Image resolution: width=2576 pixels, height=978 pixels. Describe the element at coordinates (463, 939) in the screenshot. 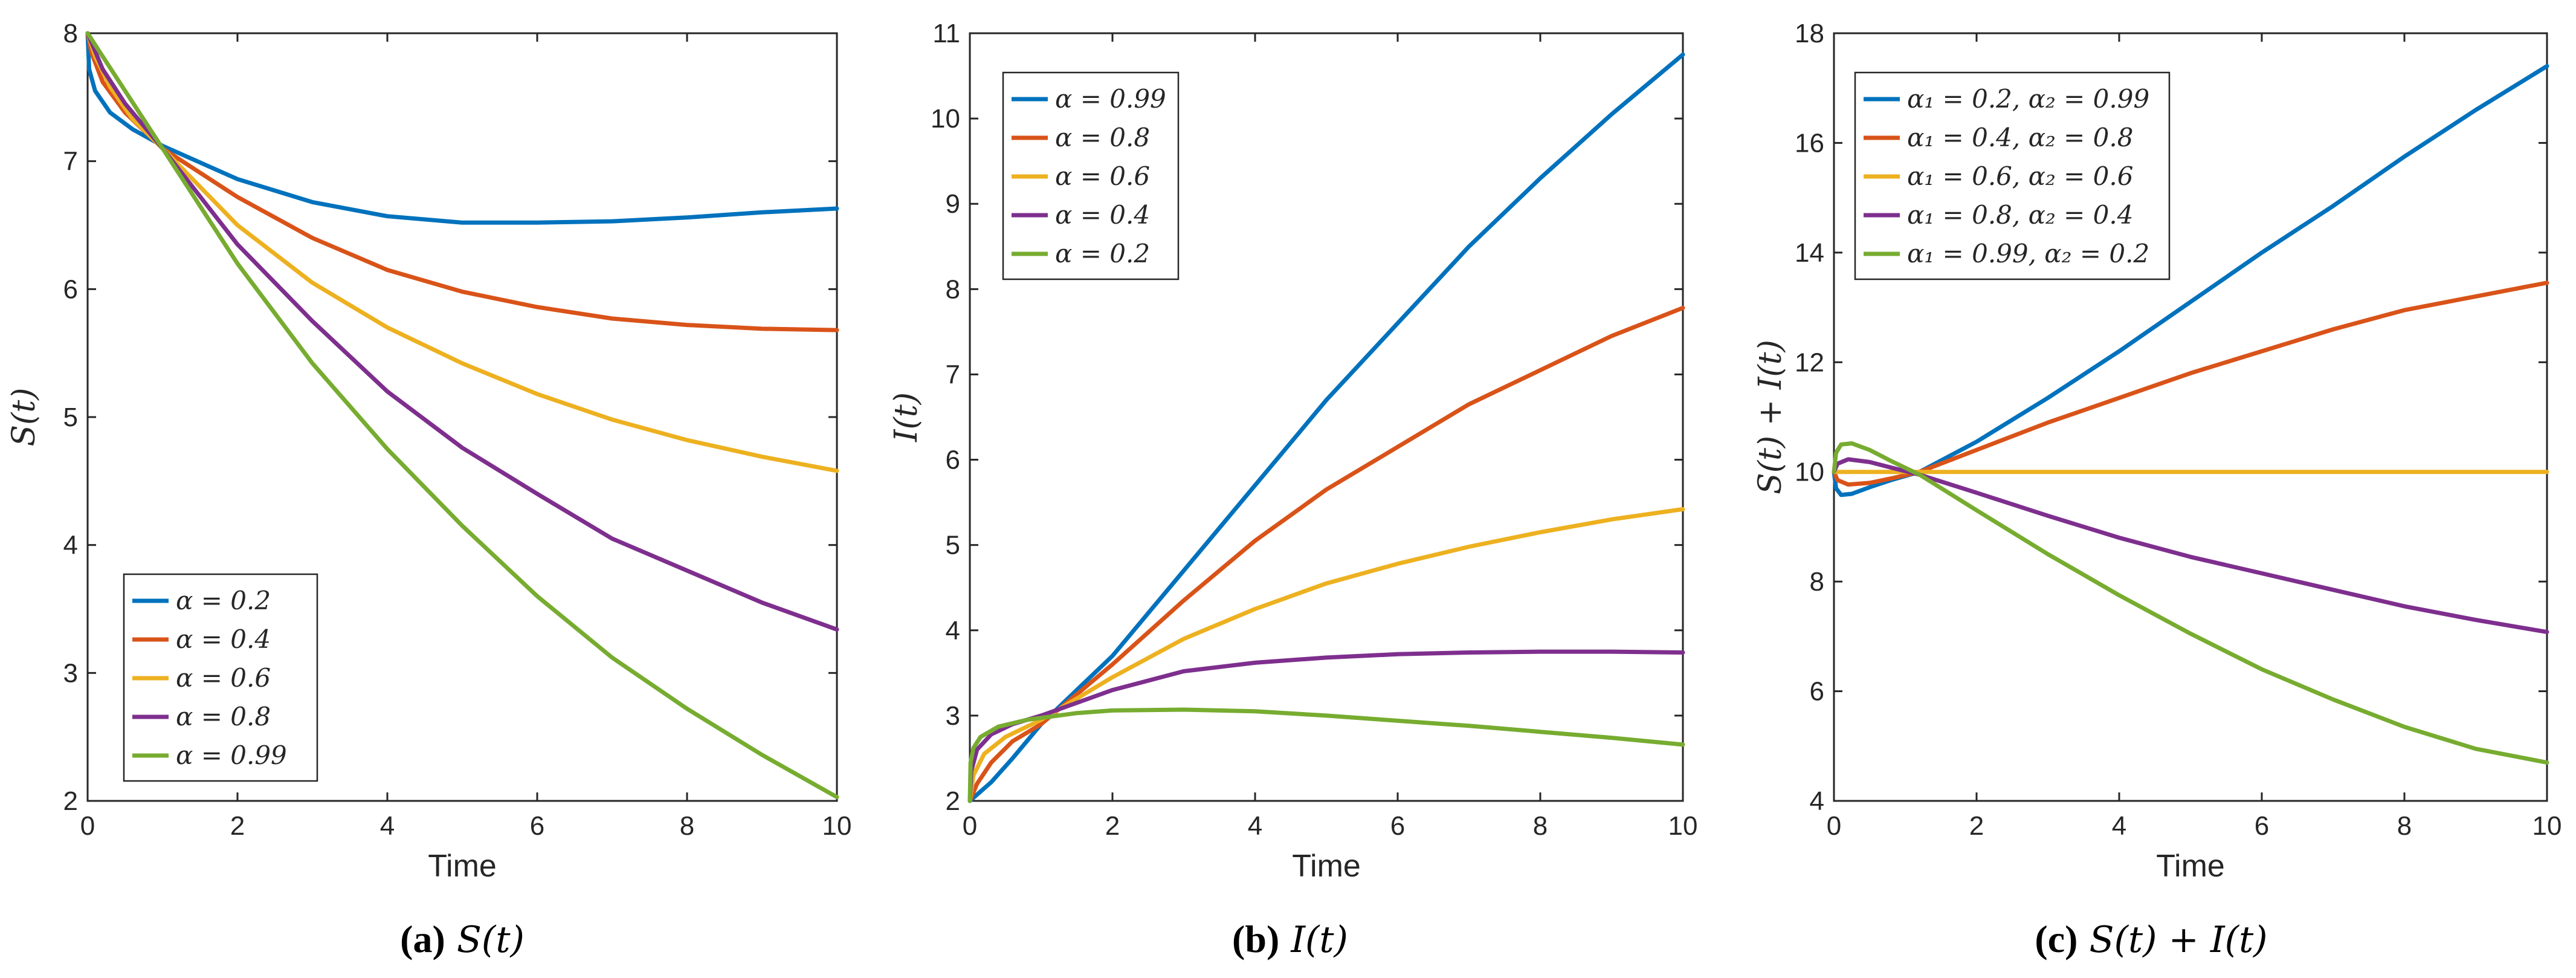

I see `panel-caption: (a) S(t)` at that location.